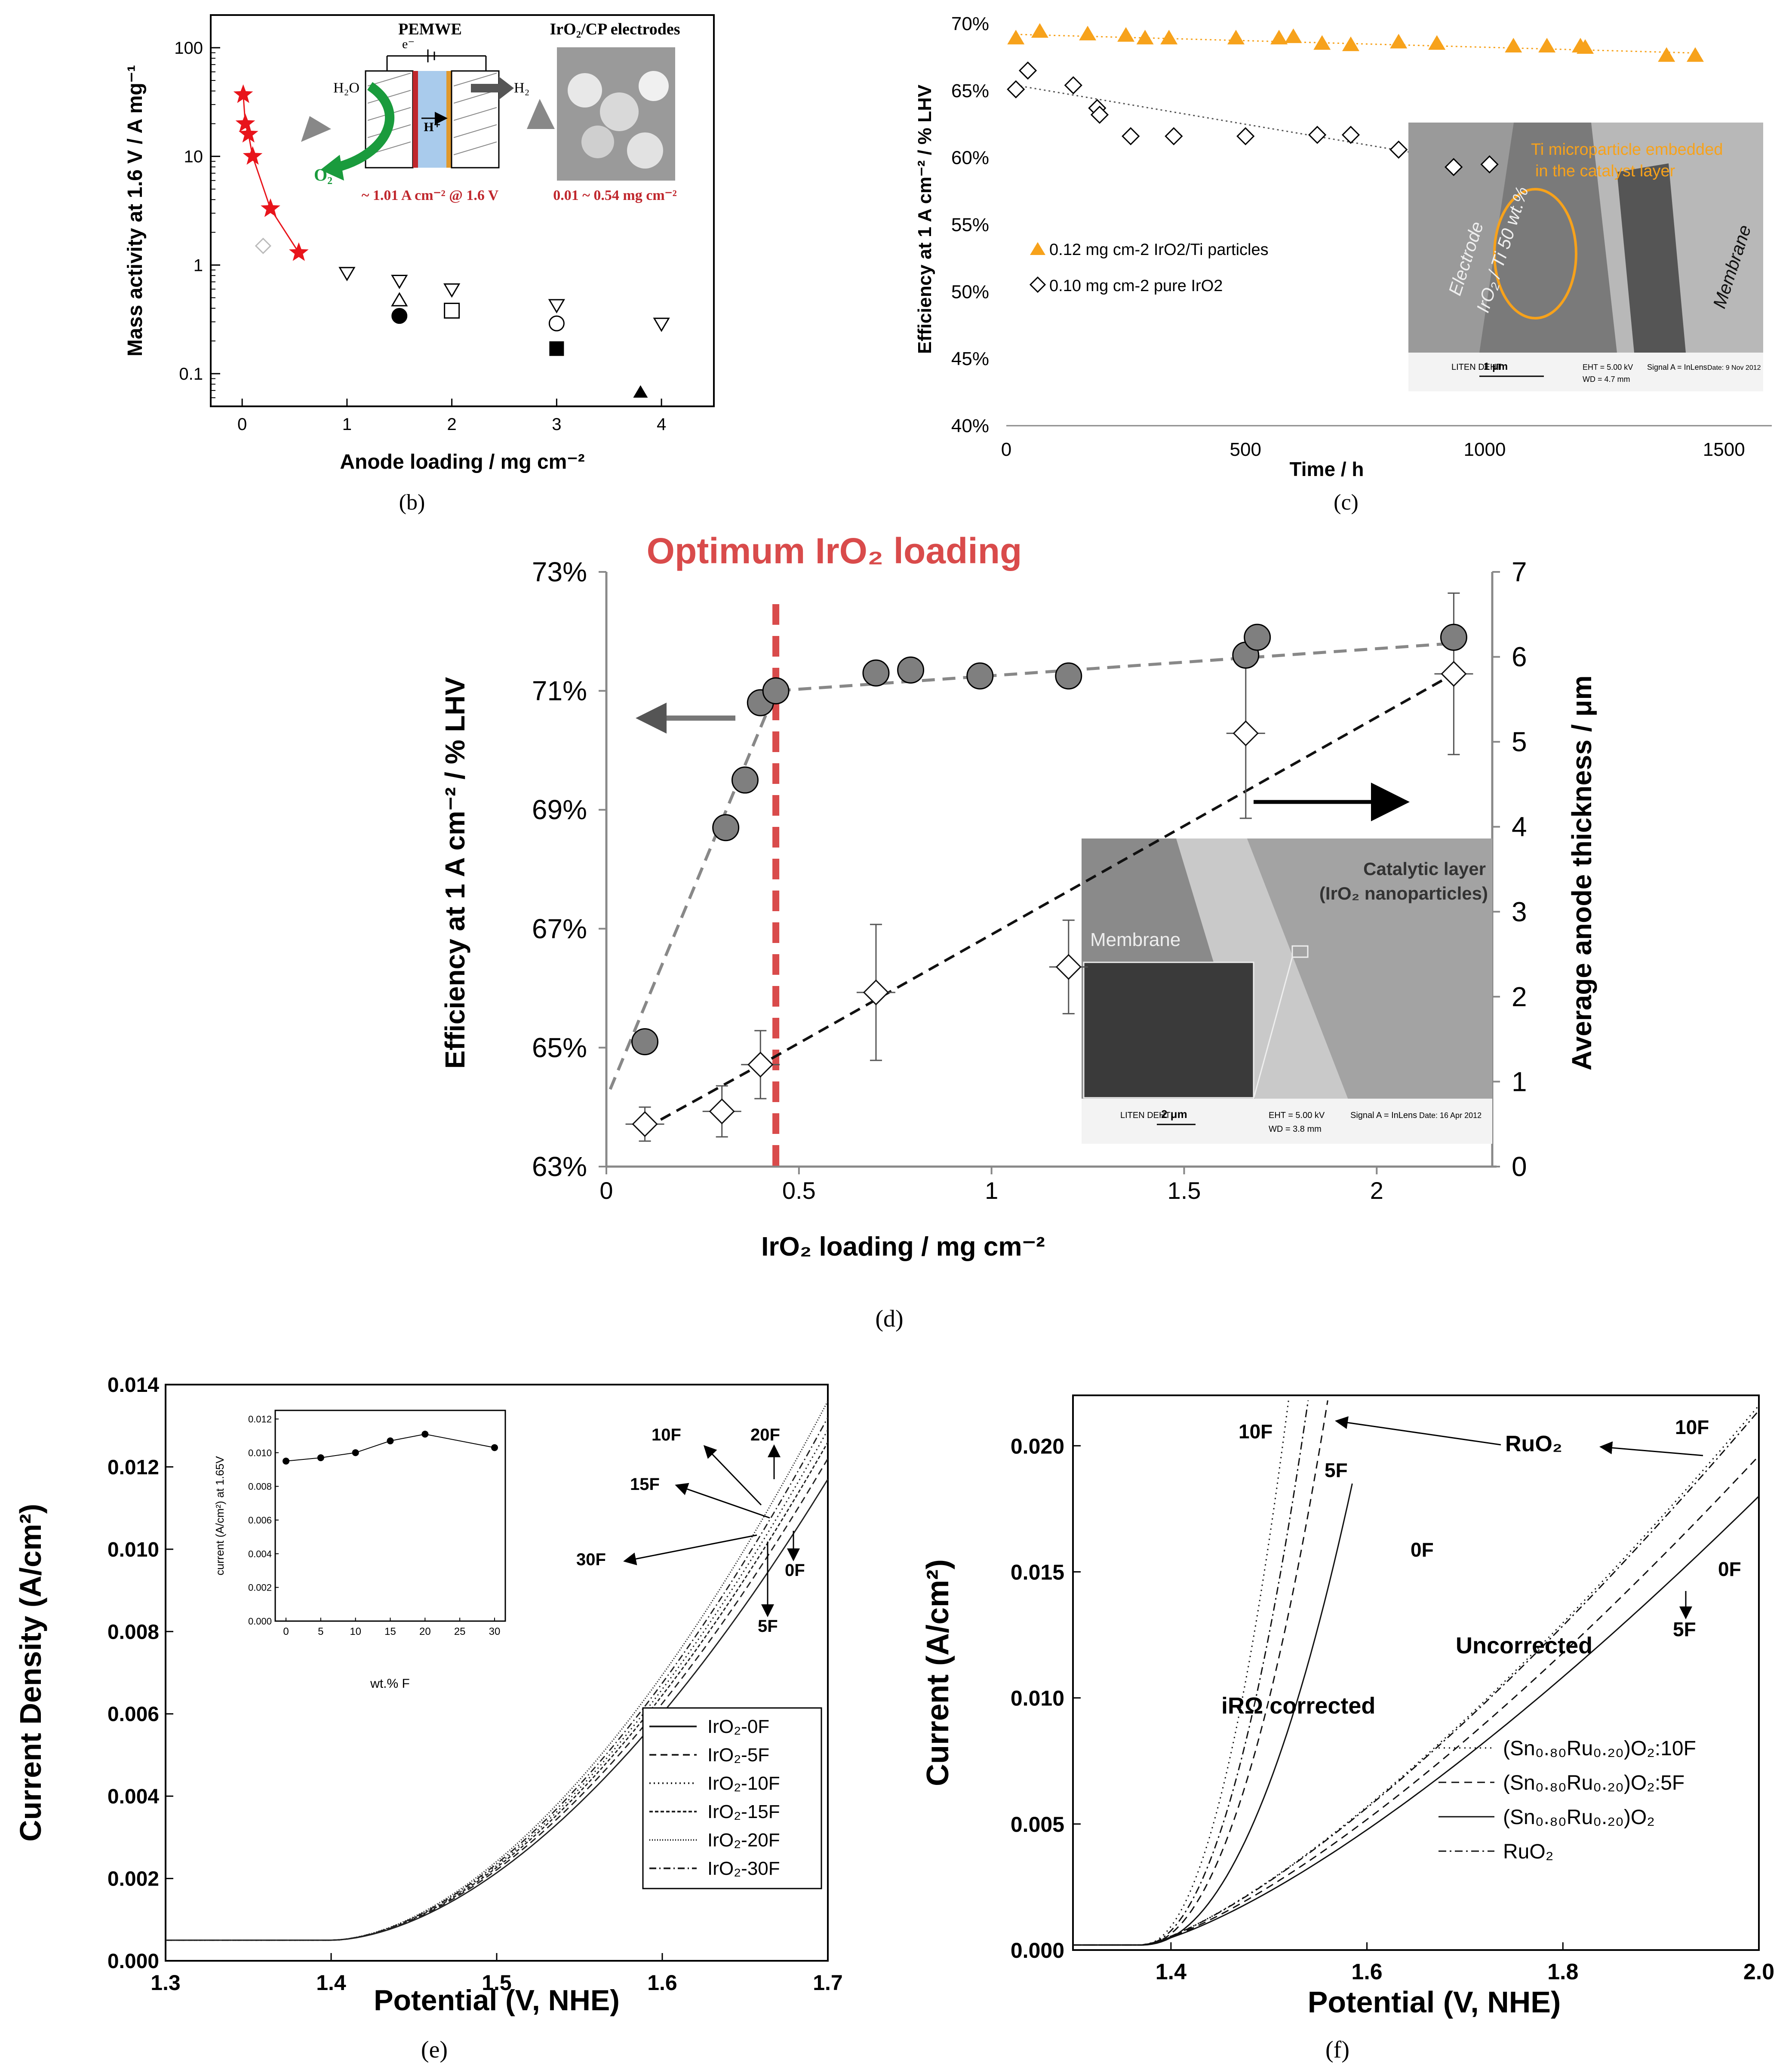  Describe the element at coordinates (1535, 254) in the screenshot. I see `c-inset-highlight-ellipse` at that location.